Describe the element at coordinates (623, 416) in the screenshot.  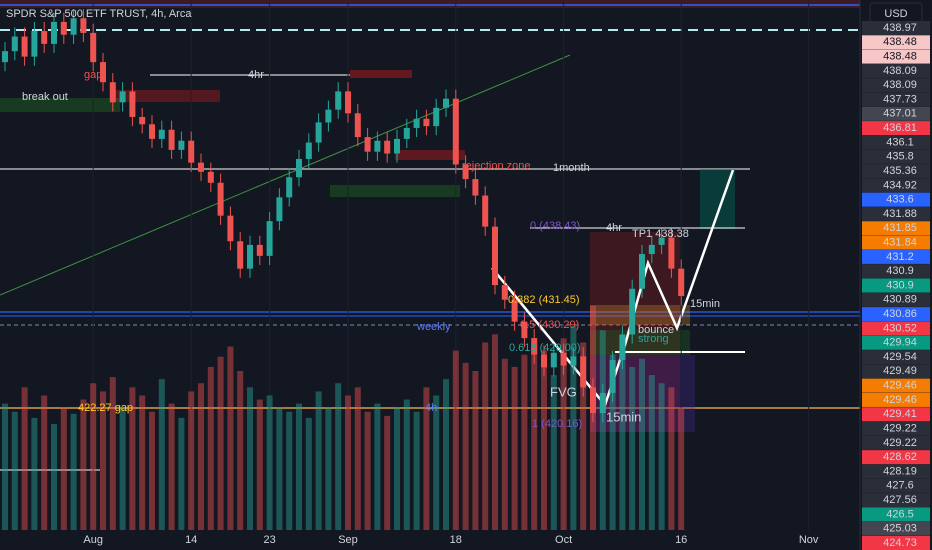
I see `annotation: 15min` at that location.